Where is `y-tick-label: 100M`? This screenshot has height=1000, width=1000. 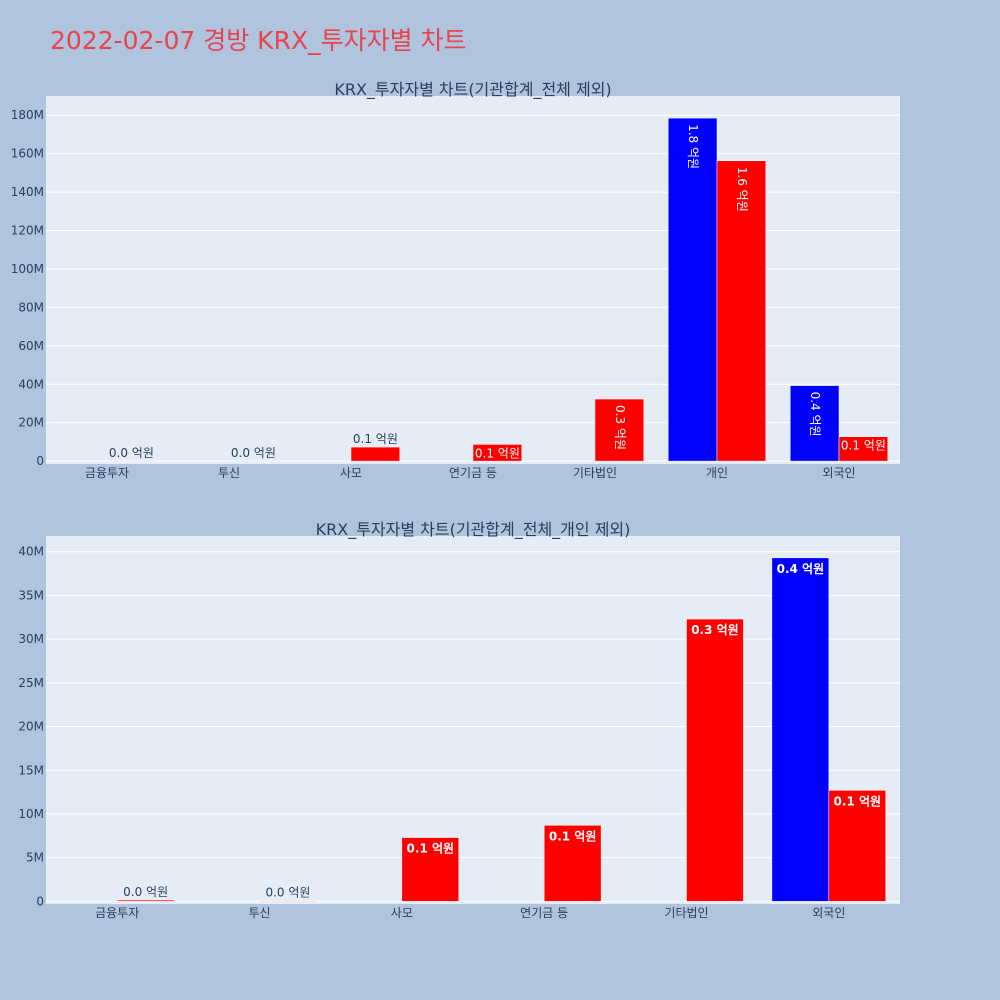
y-tick-label: 100M is located at coordinates (27, 269).